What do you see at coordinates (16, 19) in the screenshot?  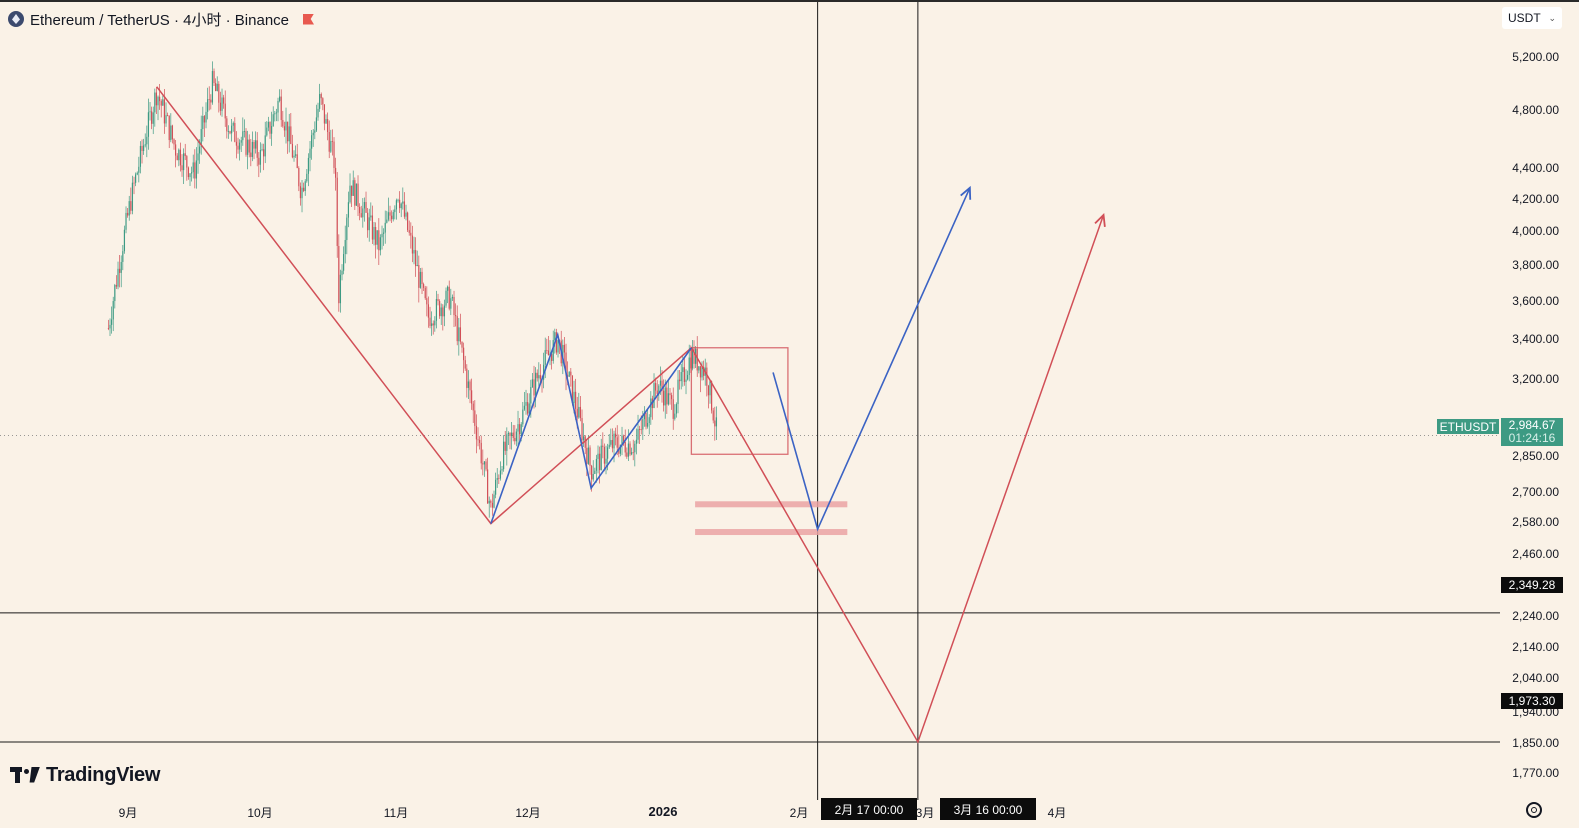 I see `ethereum-logo-icon` at bounding box center [16, 19].